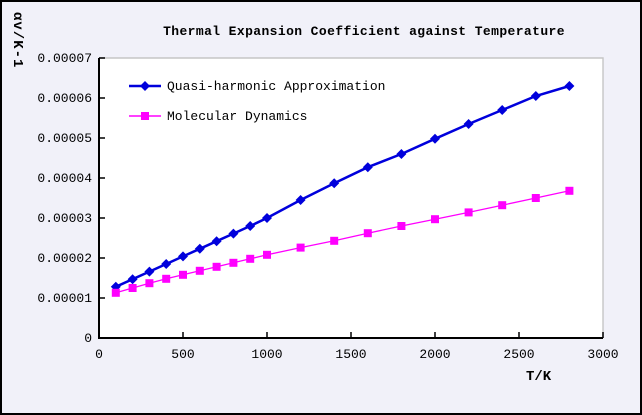 This screenshot has height=415, width=642. What do you see at coordinates (64, 298) in the screenshot?
I see `y-tick-label: 0.00001` at bounding box center [64, 298].